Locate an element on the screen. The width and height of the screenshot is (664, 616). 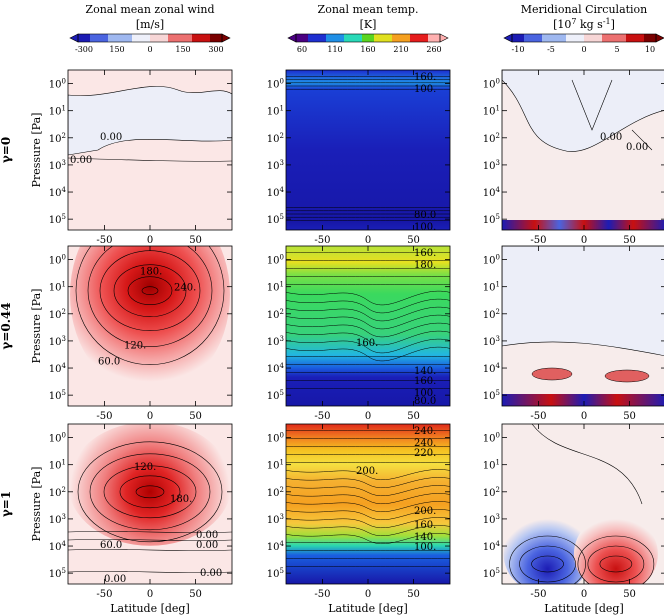
row-label: γ=1 is located at coordinates (6, 504).